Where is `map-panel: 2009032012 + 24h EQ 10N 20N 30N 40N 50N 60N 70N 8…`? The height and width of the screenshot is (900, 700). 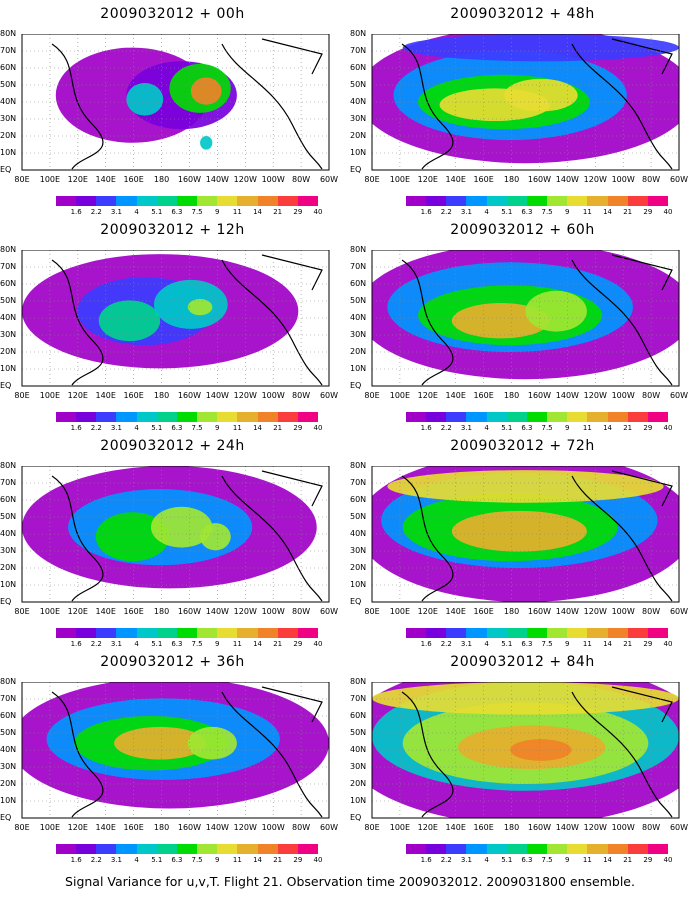 map-panel: 2009032012 + 24h EQ 10N 20N 30N 40N 50N 60N 70N 8… is located at coordinates (172, 540).